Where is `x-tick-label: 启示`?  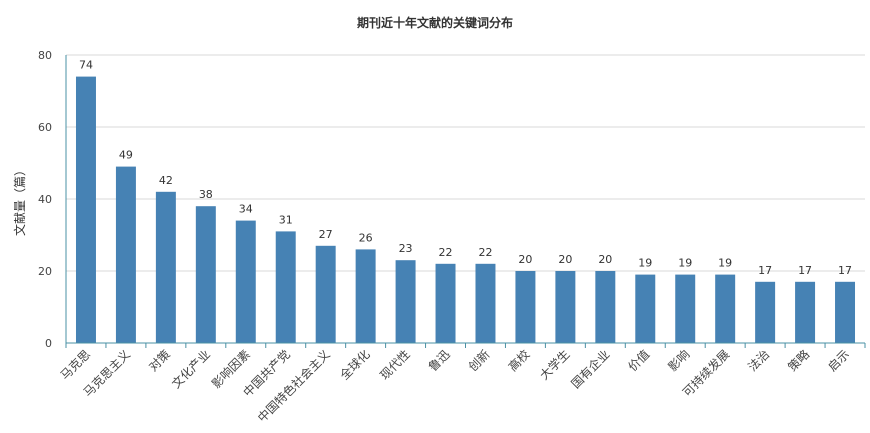 x-tick-label: 启示 is located at coordinates (838, 360).